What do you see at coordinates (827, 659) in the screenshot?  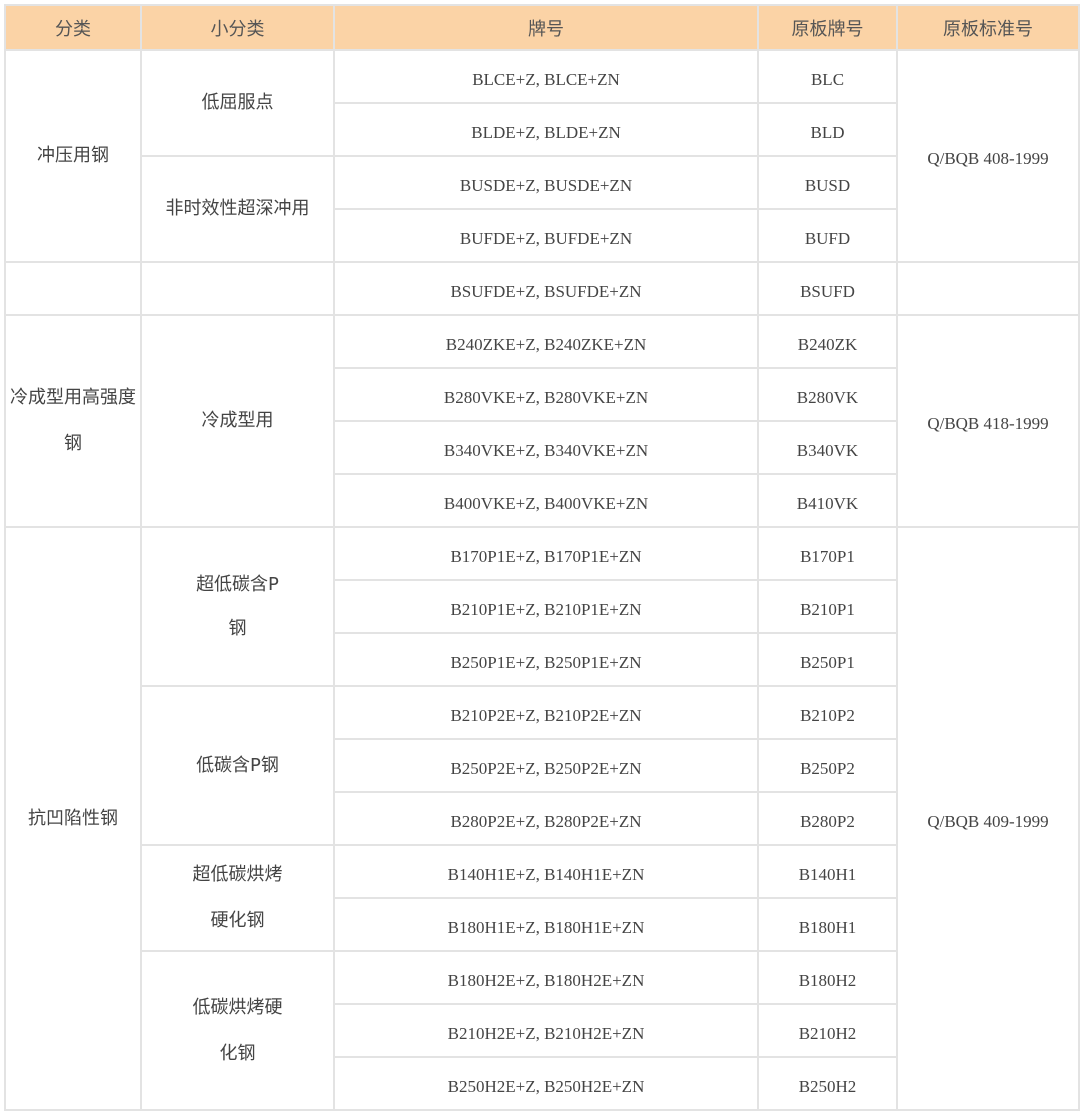 I see `base-grade-cell: B250P1` at bounding box center [827, 659].